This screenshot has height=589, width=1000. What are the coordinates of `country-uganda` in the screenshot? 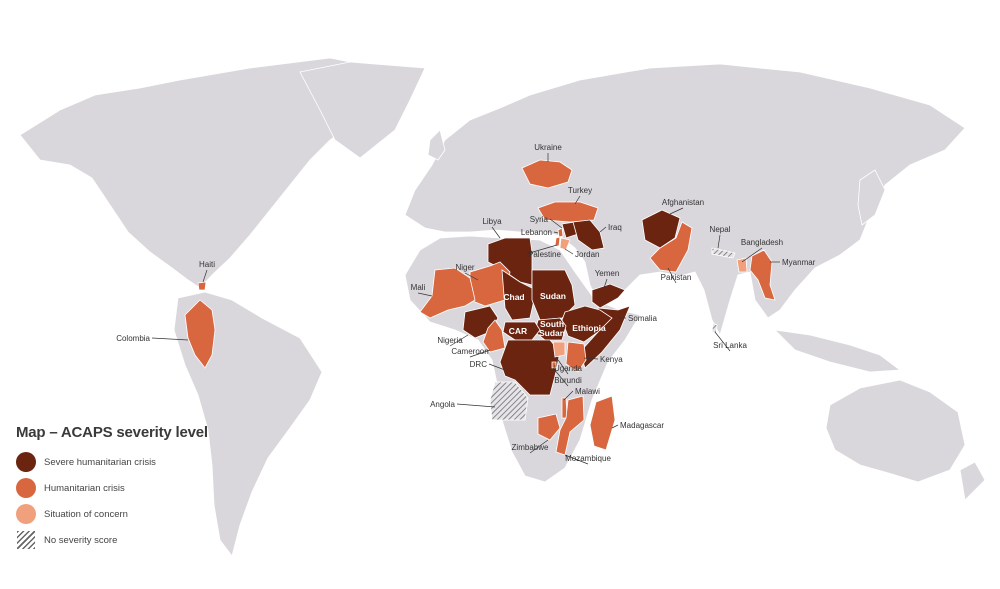 It's located at (559, 349).